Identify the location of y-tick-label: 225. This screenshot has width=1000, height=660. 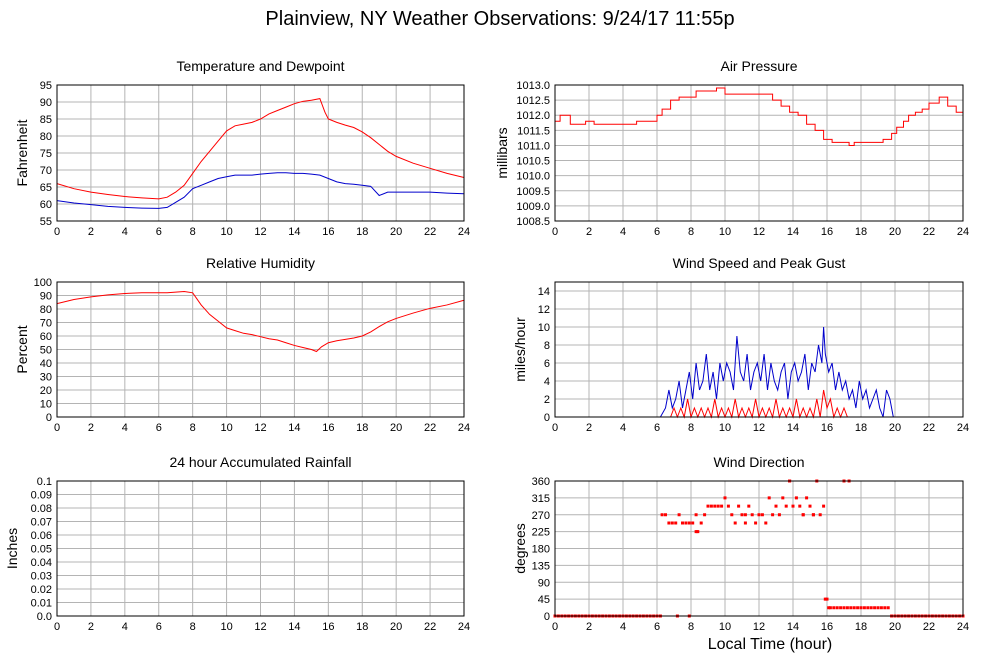
(541, 533).